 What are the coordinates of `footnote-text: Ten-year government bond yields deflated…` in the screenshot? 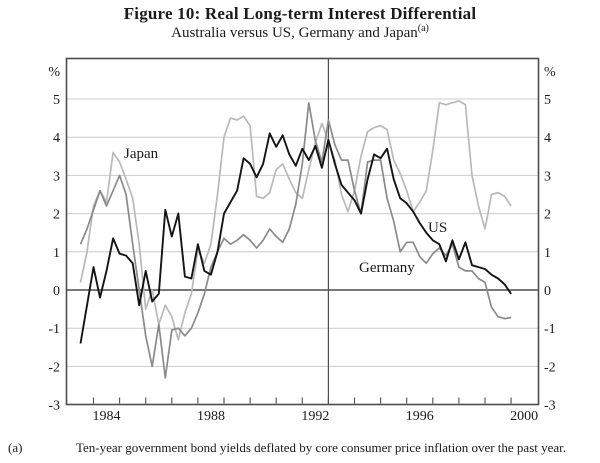 It's located at (321, 447).